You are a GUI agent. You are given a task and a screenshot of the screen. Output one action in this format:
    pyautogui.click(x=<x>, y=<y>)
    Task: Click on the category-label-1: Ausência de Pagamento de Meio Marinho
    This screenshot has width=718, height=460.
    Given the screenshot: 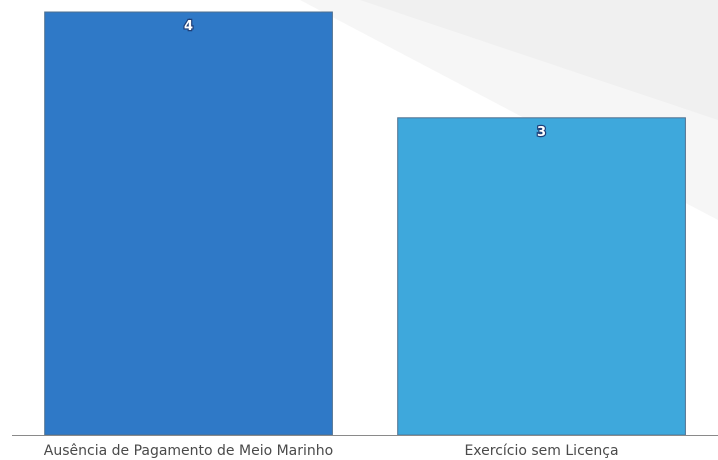 What is the action you would take?
    pyautogui.click(x=188, y=451)
    